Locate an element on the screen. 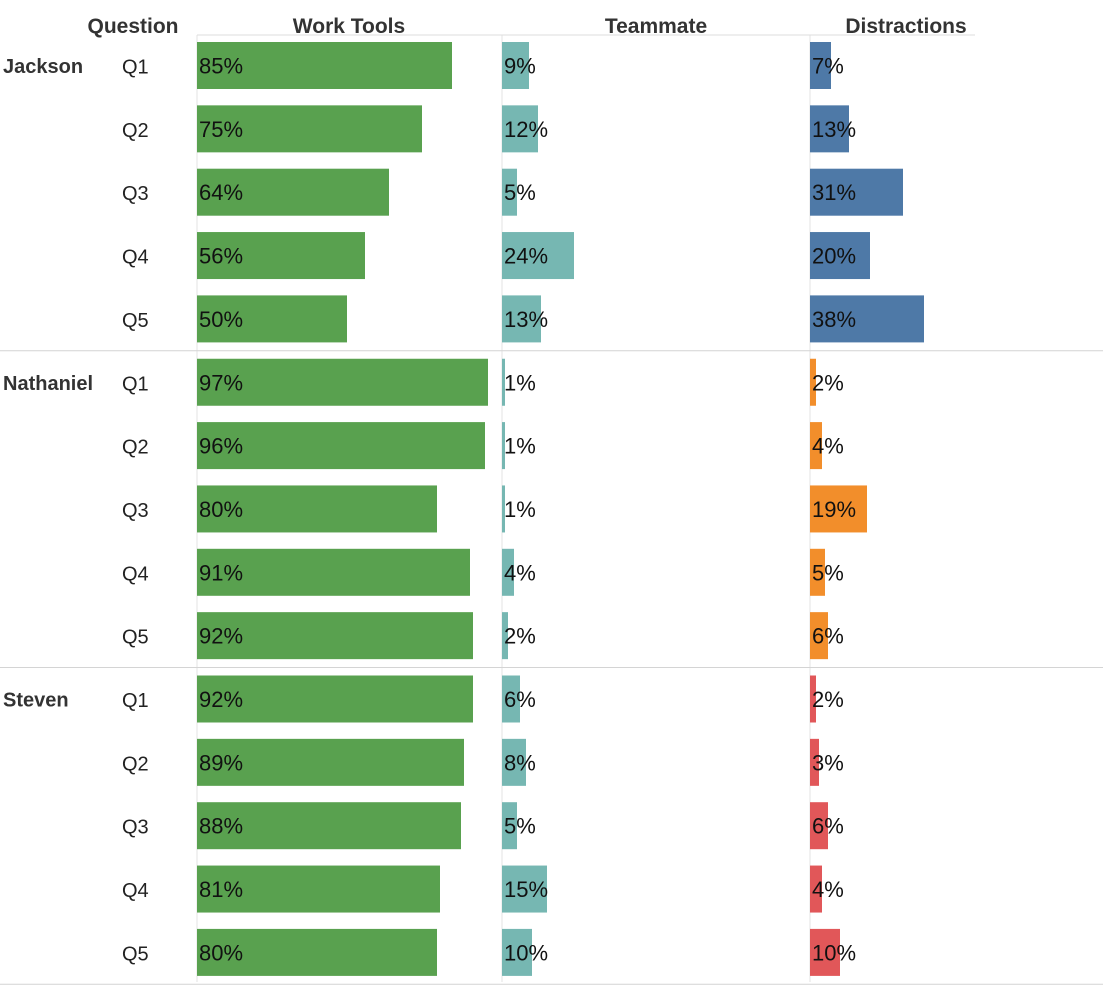 The image size is (1103, 985). teammate-value-label: 6% is located at coordinates (520, 699).